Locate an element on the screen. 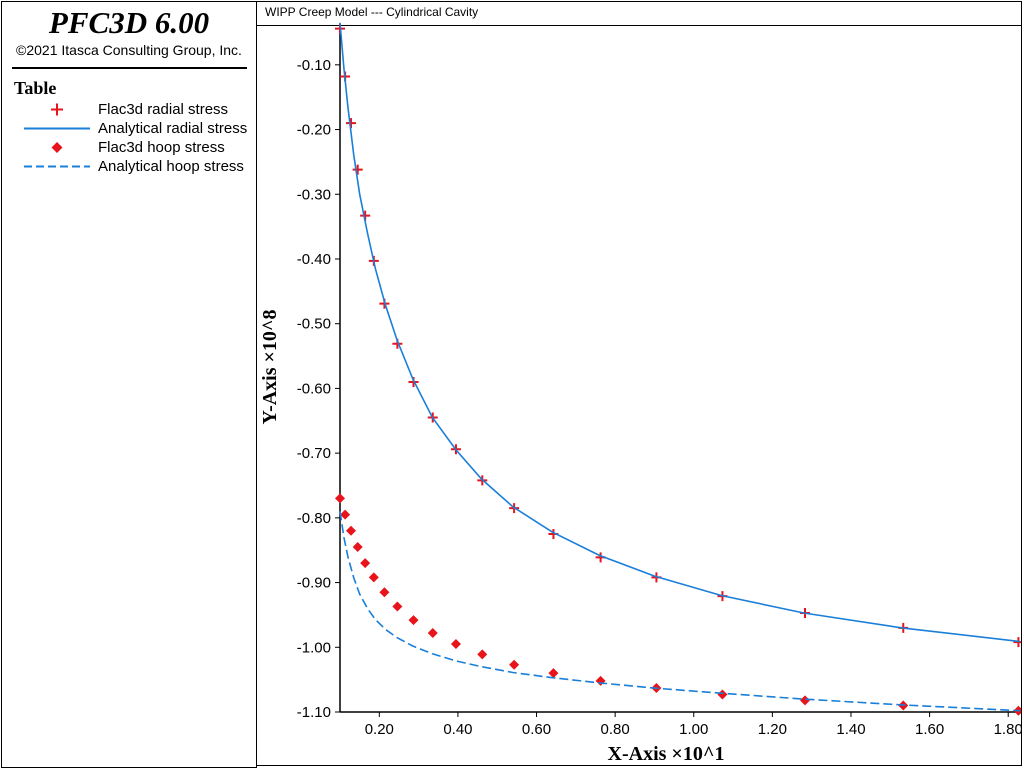 The image size is (1024, 768). x-tick-label: 1.60 is located at coordinates (929, 729).